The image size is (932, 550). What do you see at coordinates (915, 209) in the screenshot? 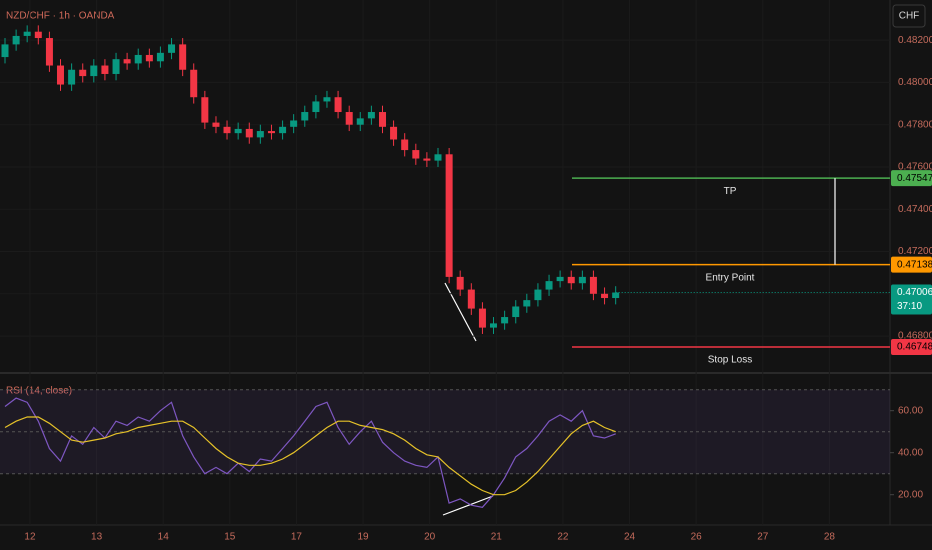
I see `y-tick-label: 0.47400` at bounding box center [915, 209].